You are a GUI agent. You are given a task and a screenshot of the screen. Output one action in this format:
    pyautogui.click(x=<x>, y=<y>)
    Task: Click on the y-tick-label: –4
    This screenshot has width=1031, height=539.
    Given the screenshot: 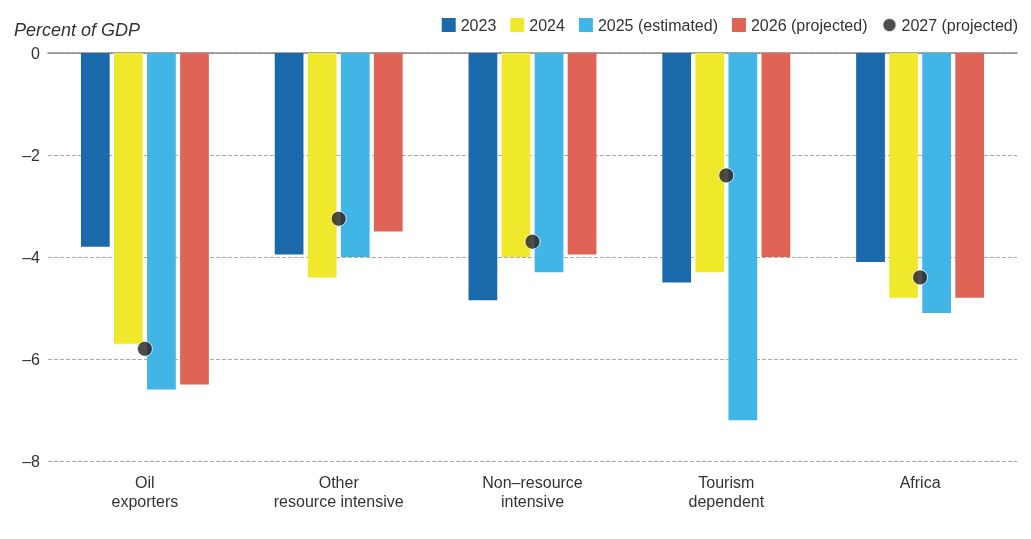 What is the action you would take?
    pyautogui.click(x=31, y=257)
    